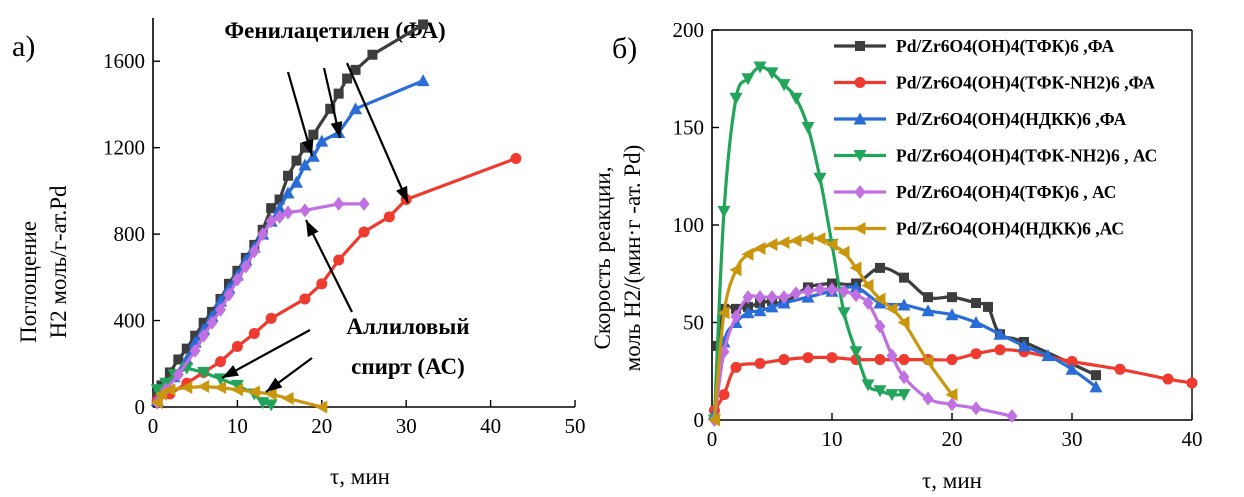 The width and height of the screenshot is (1244, 497). I want to click on chart-b-ylabel-line2: моль H2/(мин·г -ат. Pd), so click(632, 258).